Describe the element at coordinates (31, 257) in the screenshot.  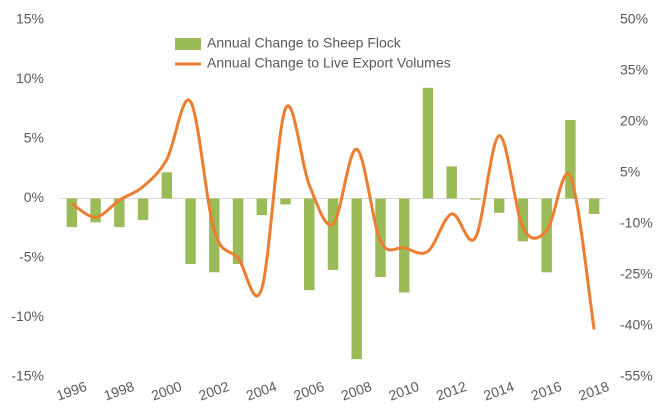
I see `y-tick-label: -5%` at that location.